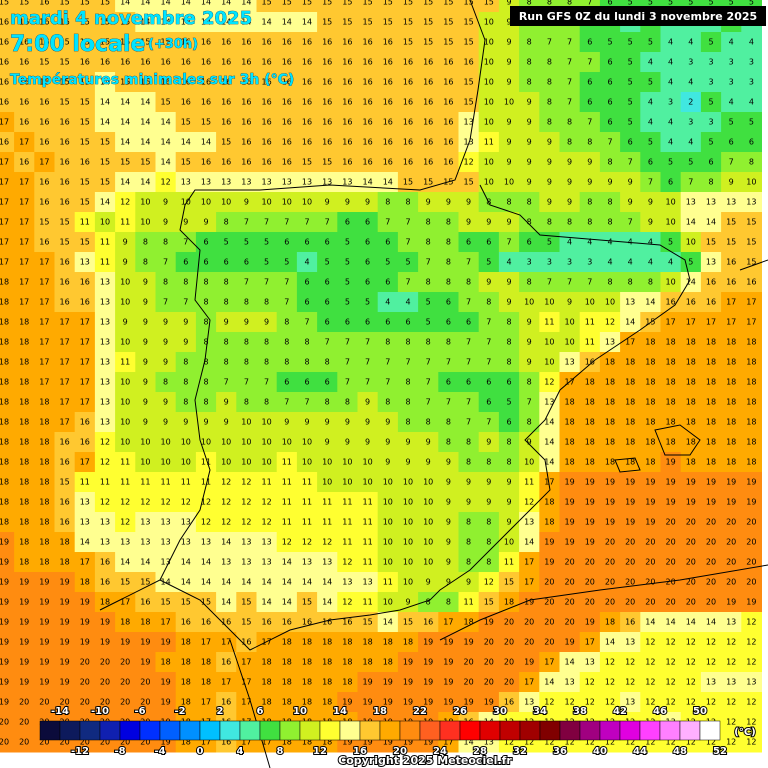 This screenshot has height=768, width=768. What do you see at coordinates (368, 542) in the screenshot?
I see `cell-value: 11` at bounding box center [368, 542].